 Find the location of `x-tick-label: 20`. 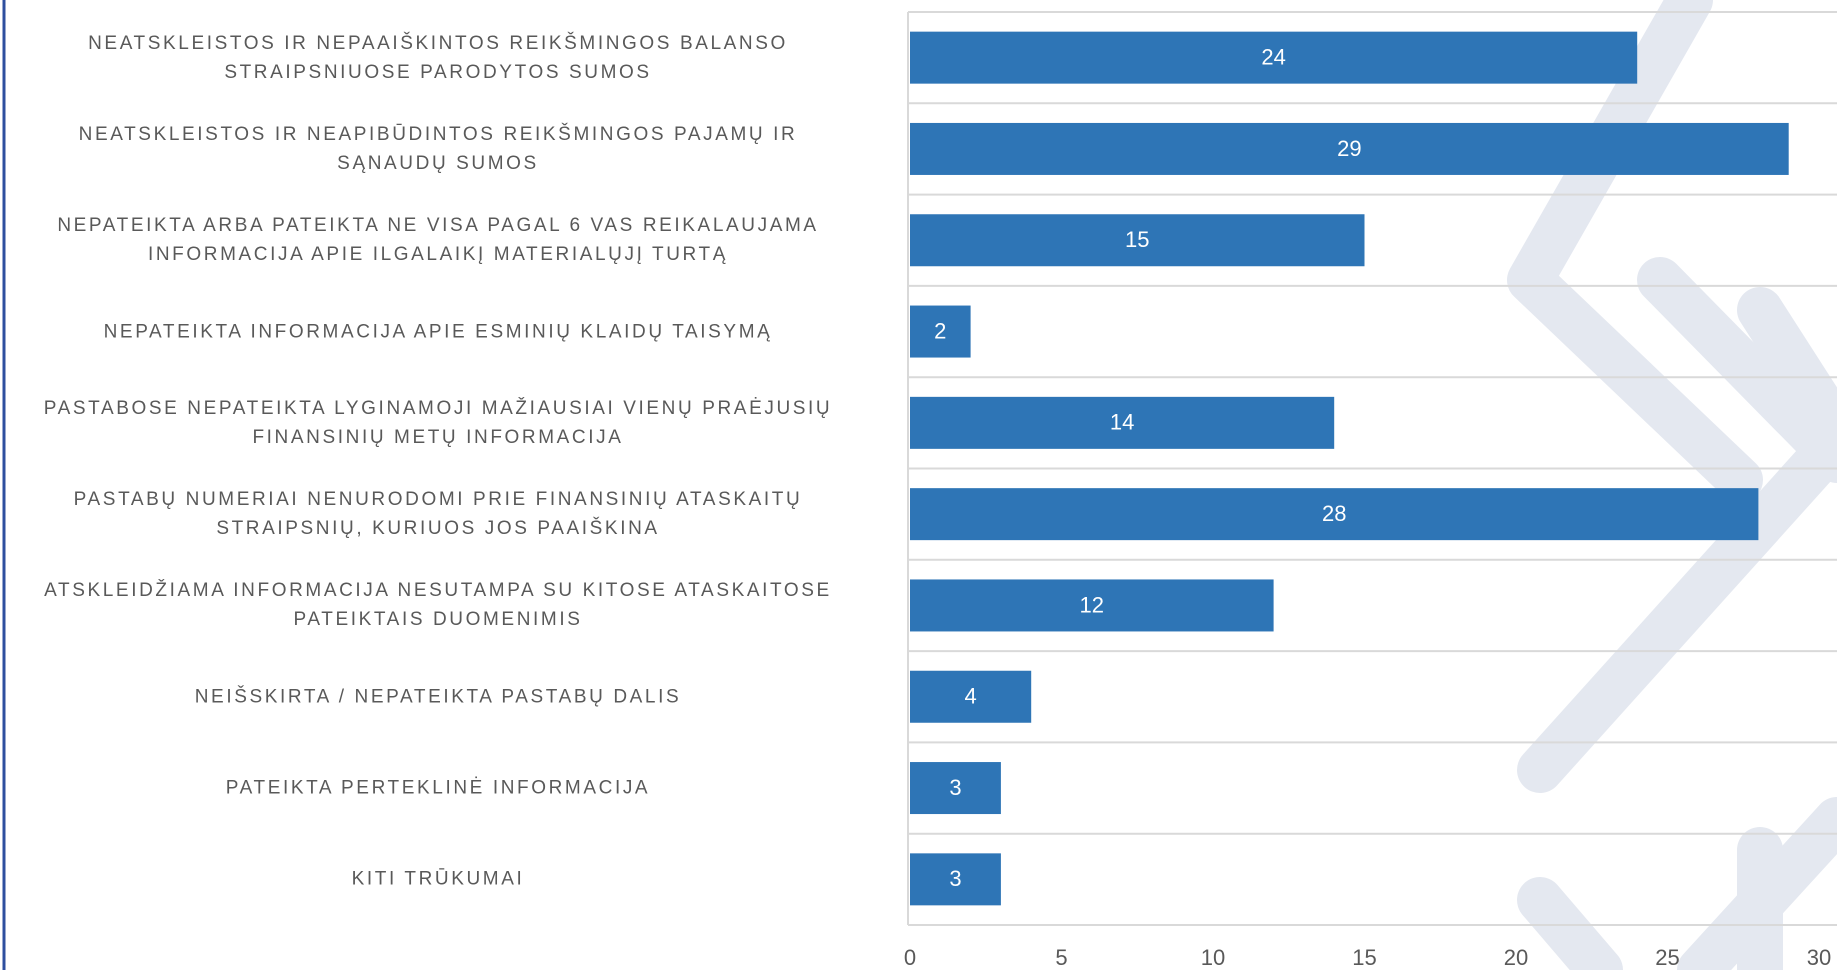

x-tick-label: 20 is located at coordinates (1516, 957).